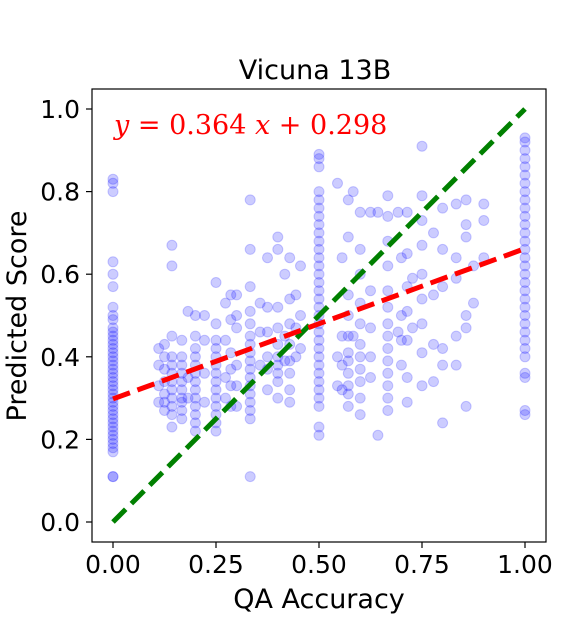 This screenshot has height=621, width=565. Describe the element at coordinates (315, 70) in the screenshot. I see `chart-title: Vicuna 13B` at that location.